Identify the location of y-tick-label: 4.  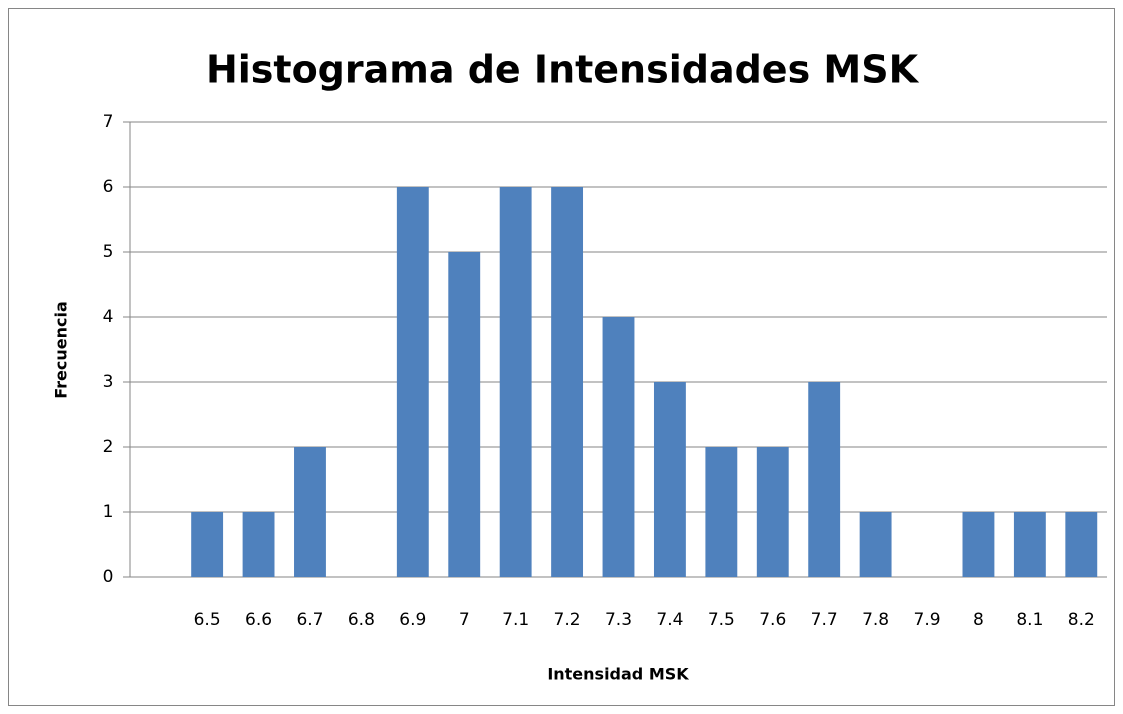
(108, 317).